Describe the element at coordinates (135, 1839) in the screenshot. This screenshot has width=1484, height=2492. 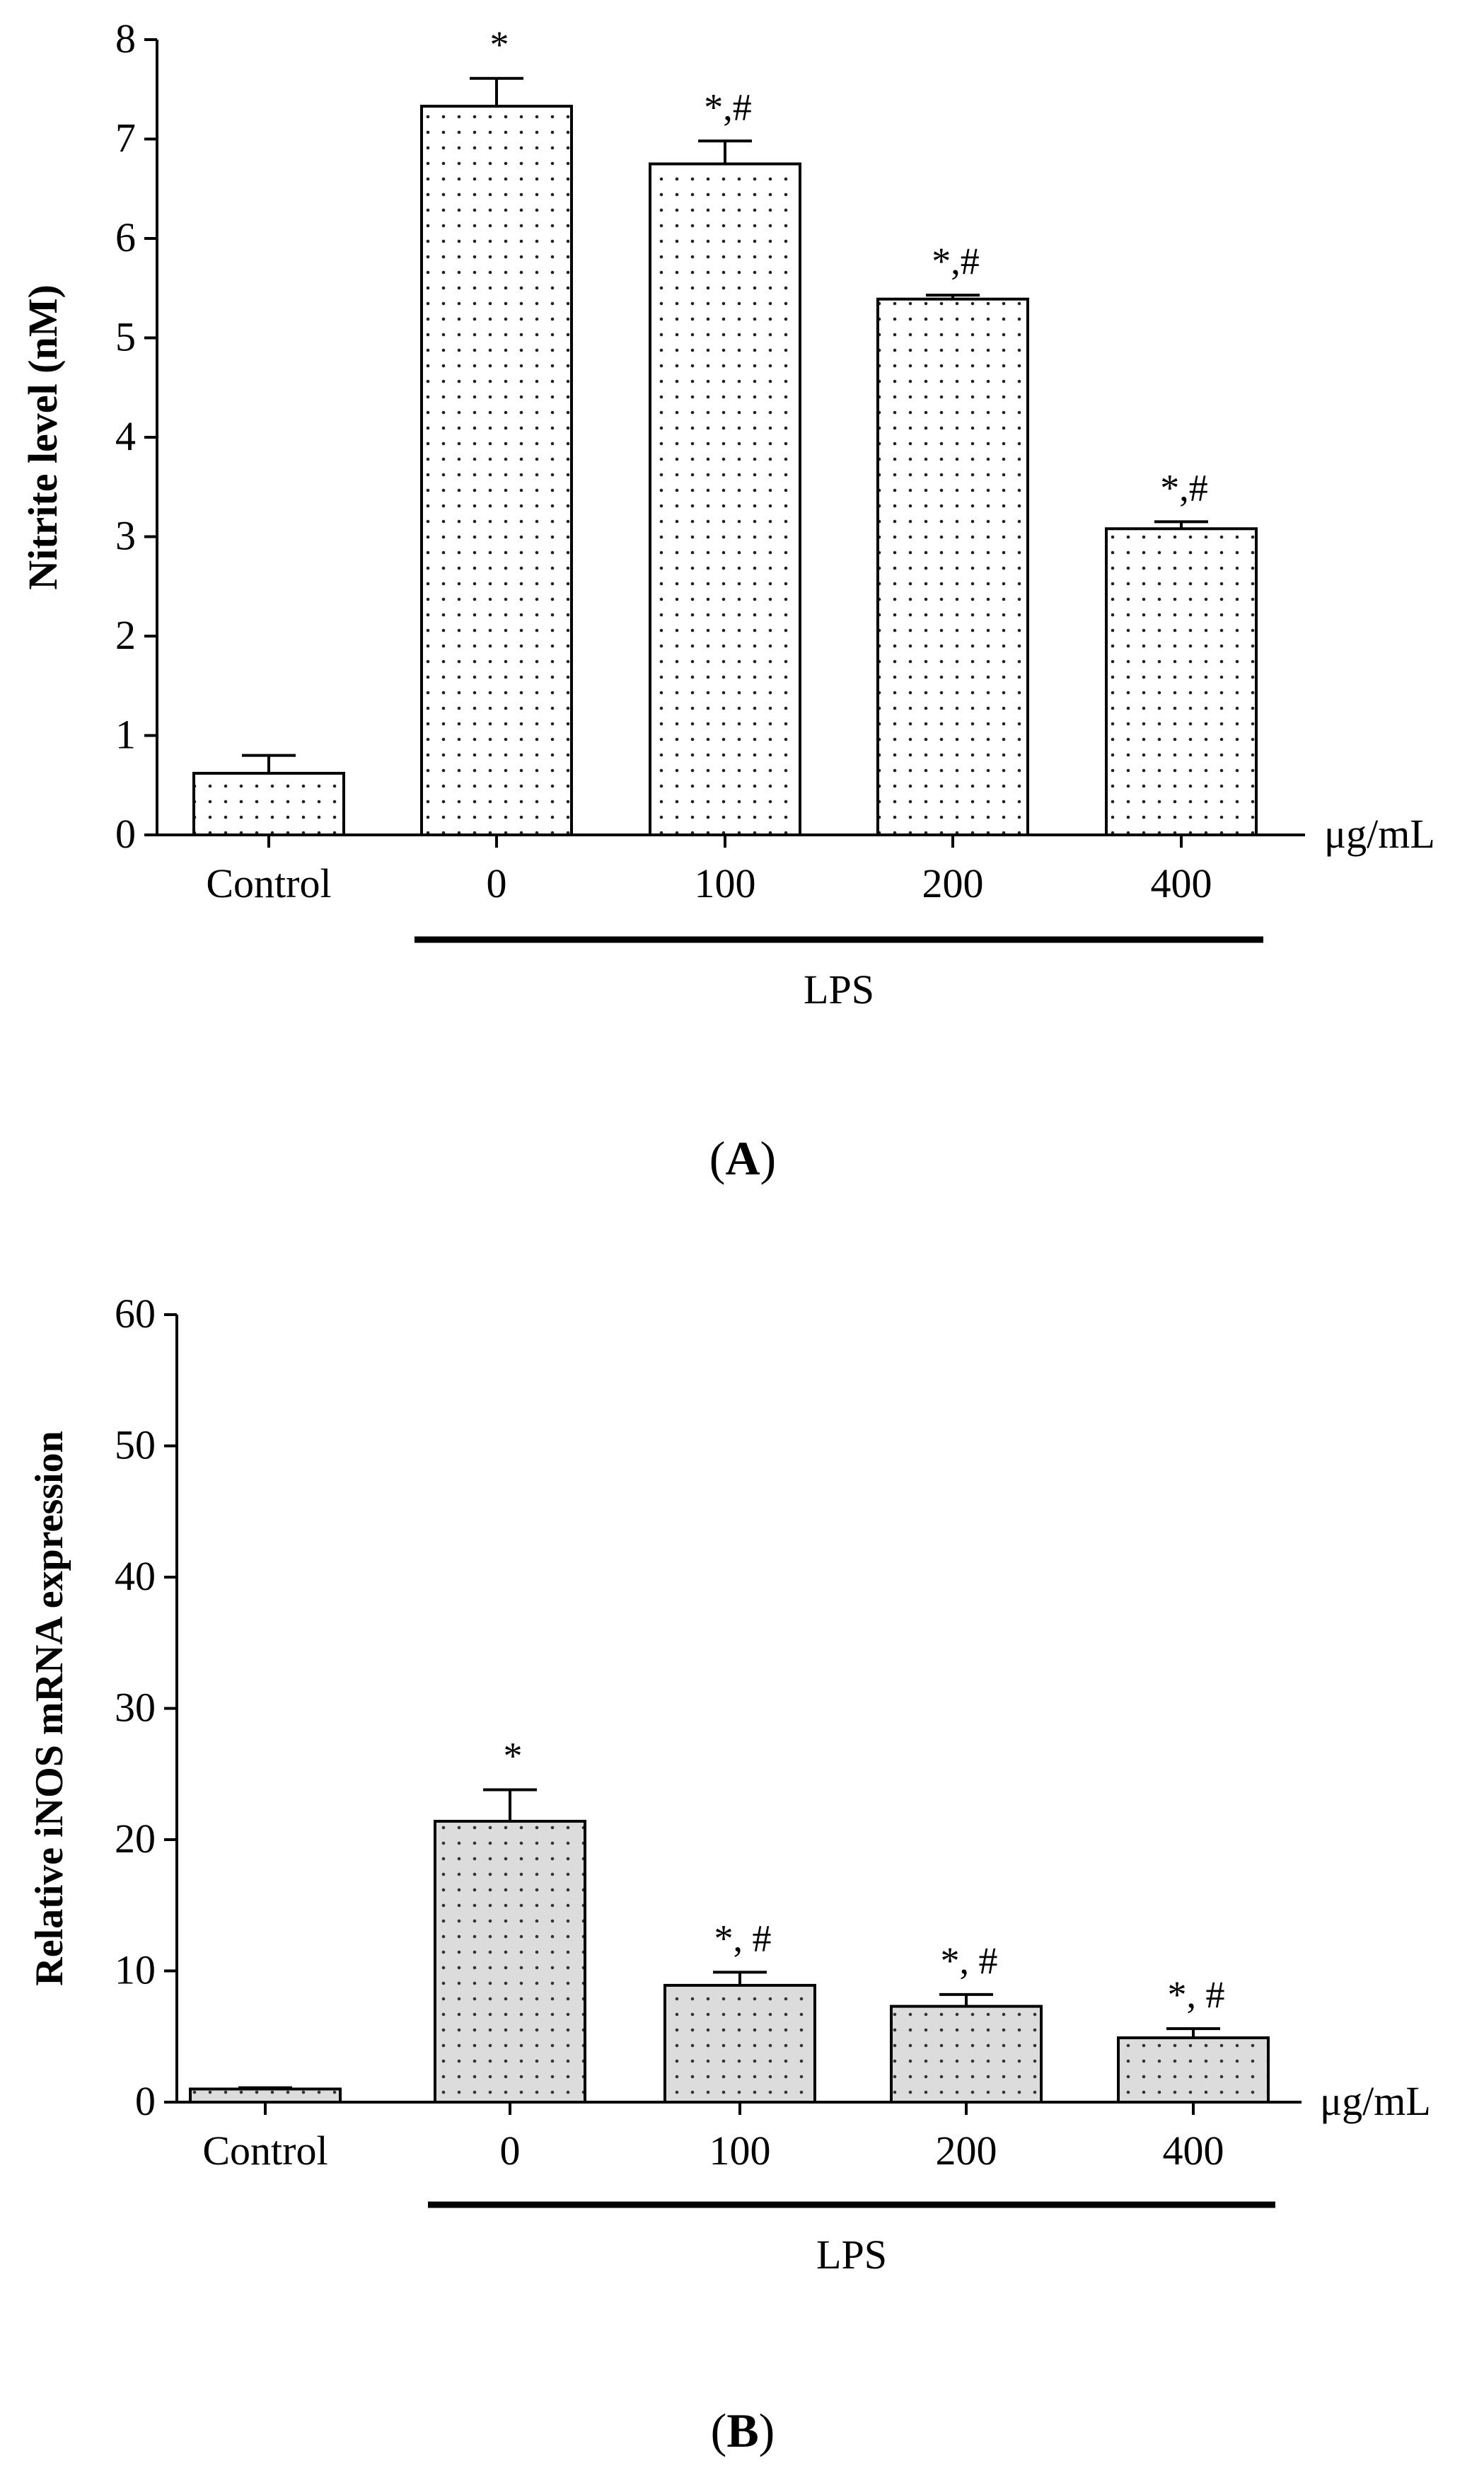
I see `y-tick-label: 20` at that location.